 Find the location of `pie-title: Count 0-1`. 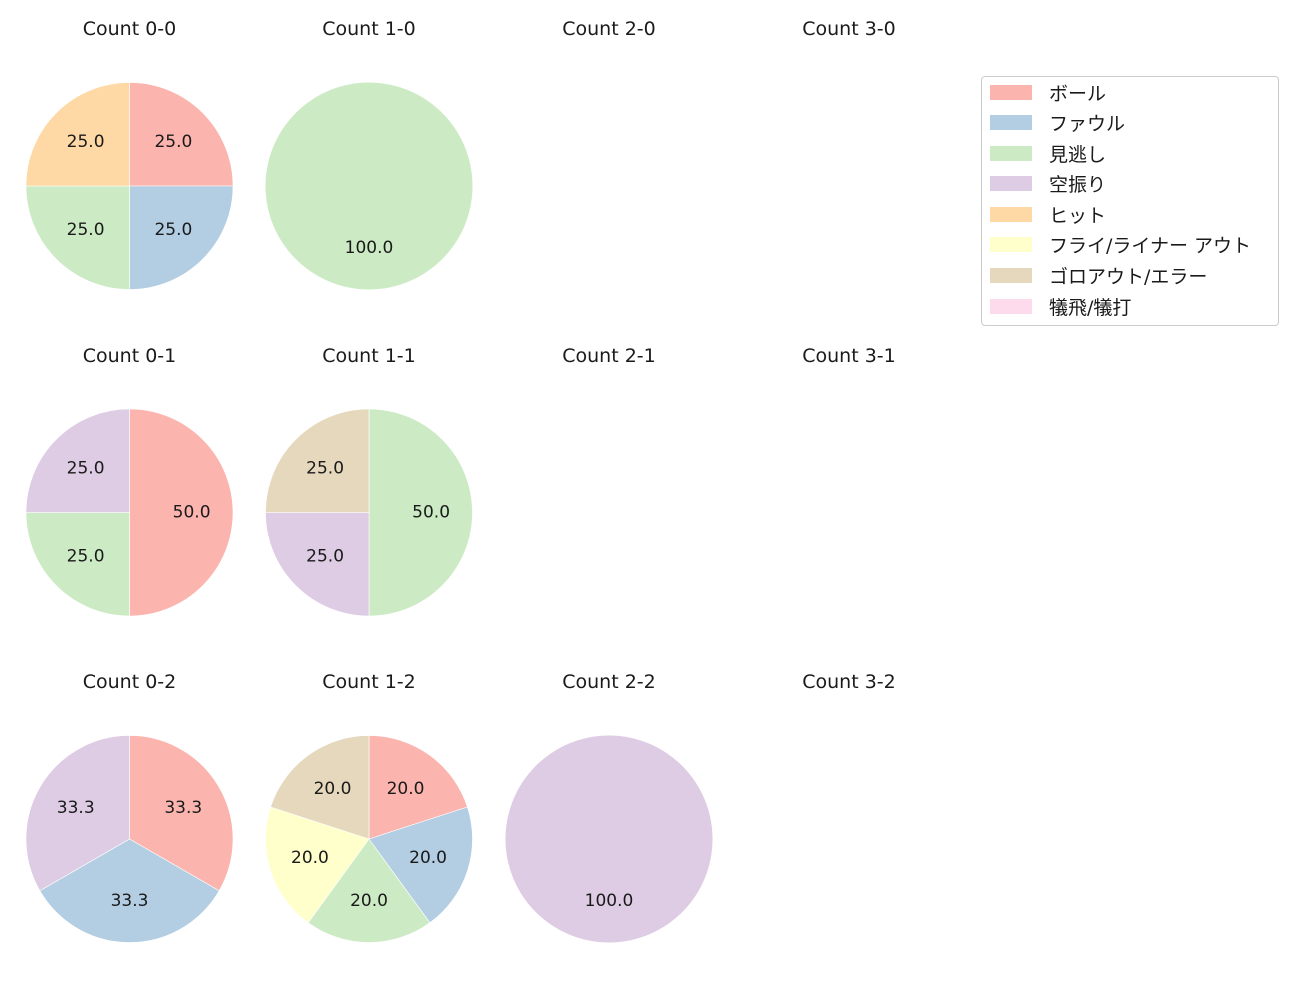

pie-title: Count 0-1 is located at coordinates (130, 356).